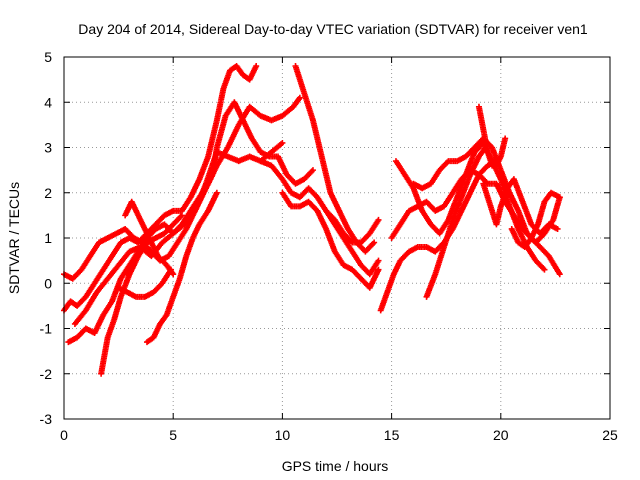 Image resolution: width=640 pixels, height=480 pixels. I want to click on y-tick-label: 5, so click(48, 57).